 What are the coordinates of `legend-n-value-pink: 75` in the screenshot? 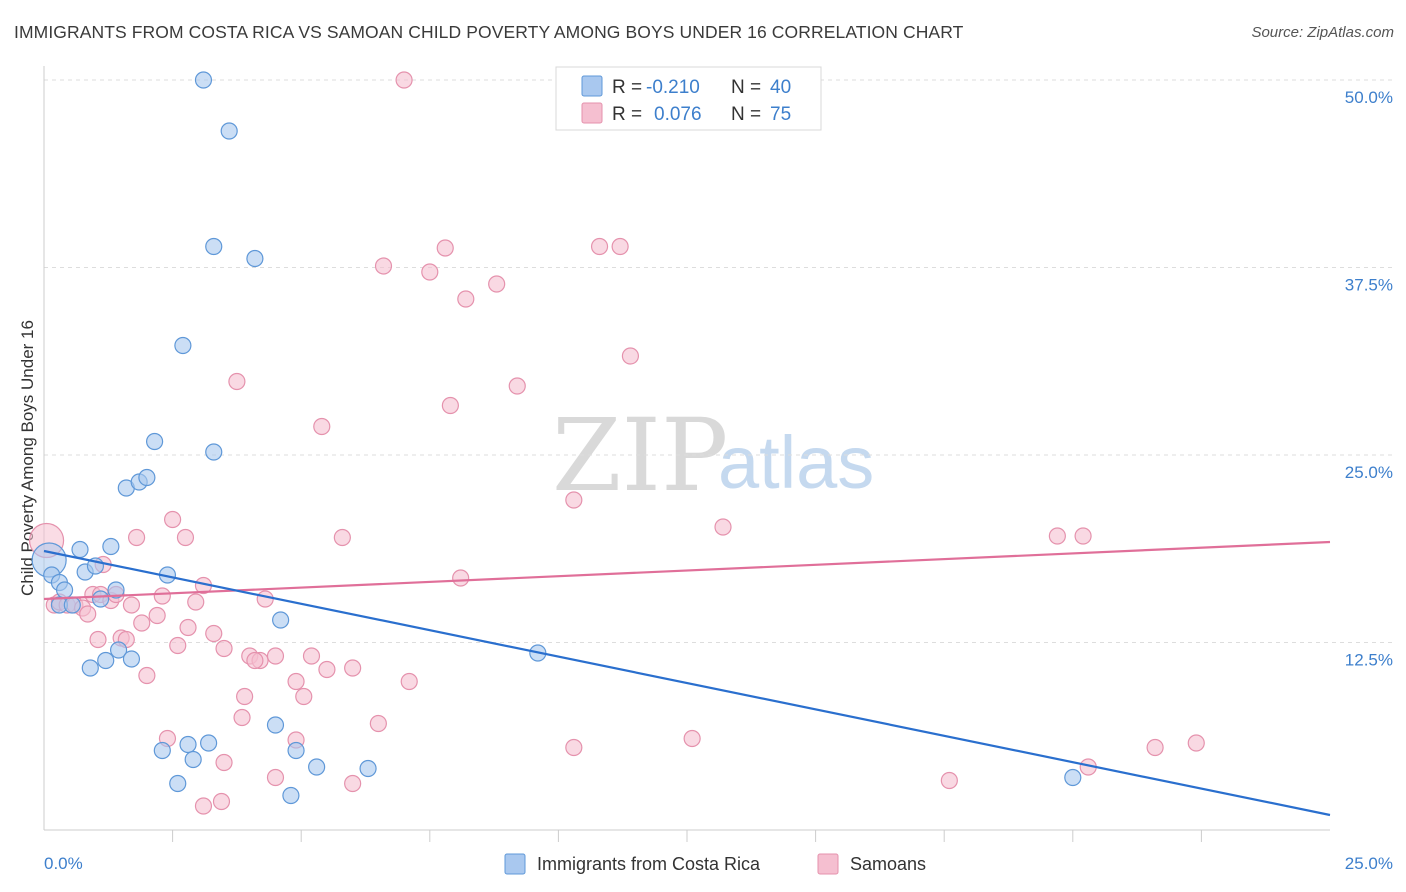 It's located at (780, 114).